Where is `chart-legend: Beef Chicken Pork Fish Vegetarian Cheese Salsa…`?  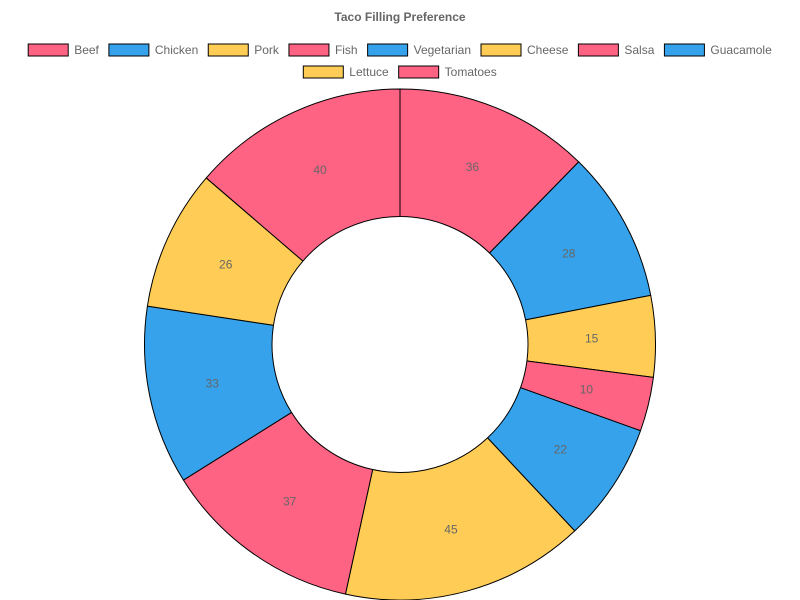 chart-legend: Beef Chicken Pork Fish Vegetarian Cheese Salsa… is located at coordinates (399, 61).